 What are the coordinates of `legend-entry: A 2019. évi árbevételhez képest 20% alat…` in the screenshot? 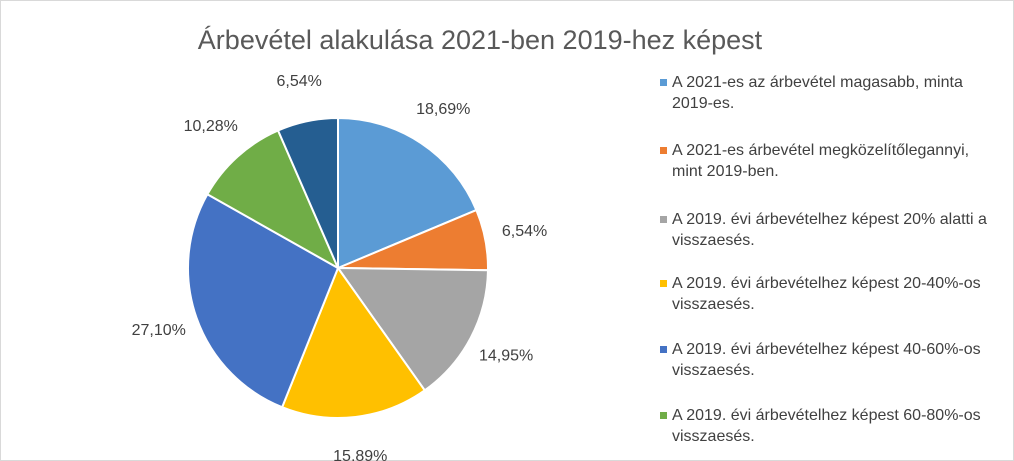 It's located at (831, 230).